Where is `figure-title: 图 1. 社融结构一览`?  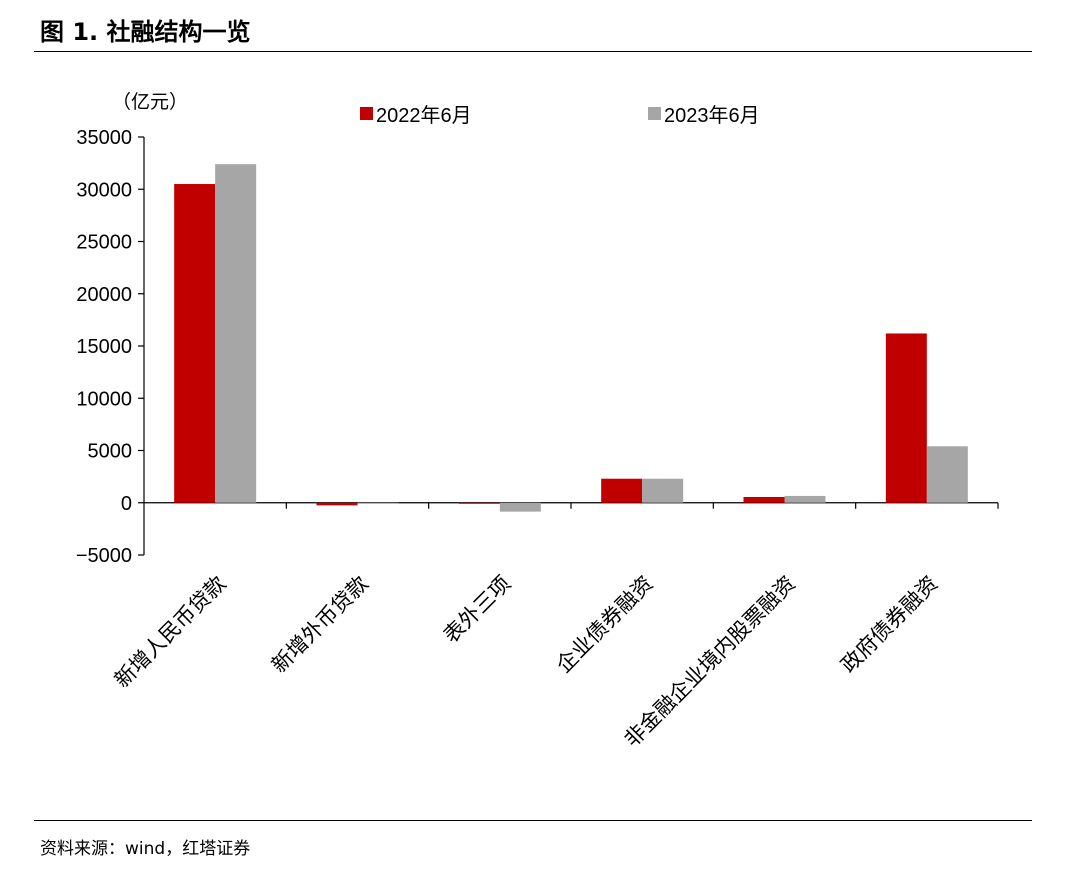 figure-title: 图 1. 社融结构一览 is located at coordinates (145, 32).